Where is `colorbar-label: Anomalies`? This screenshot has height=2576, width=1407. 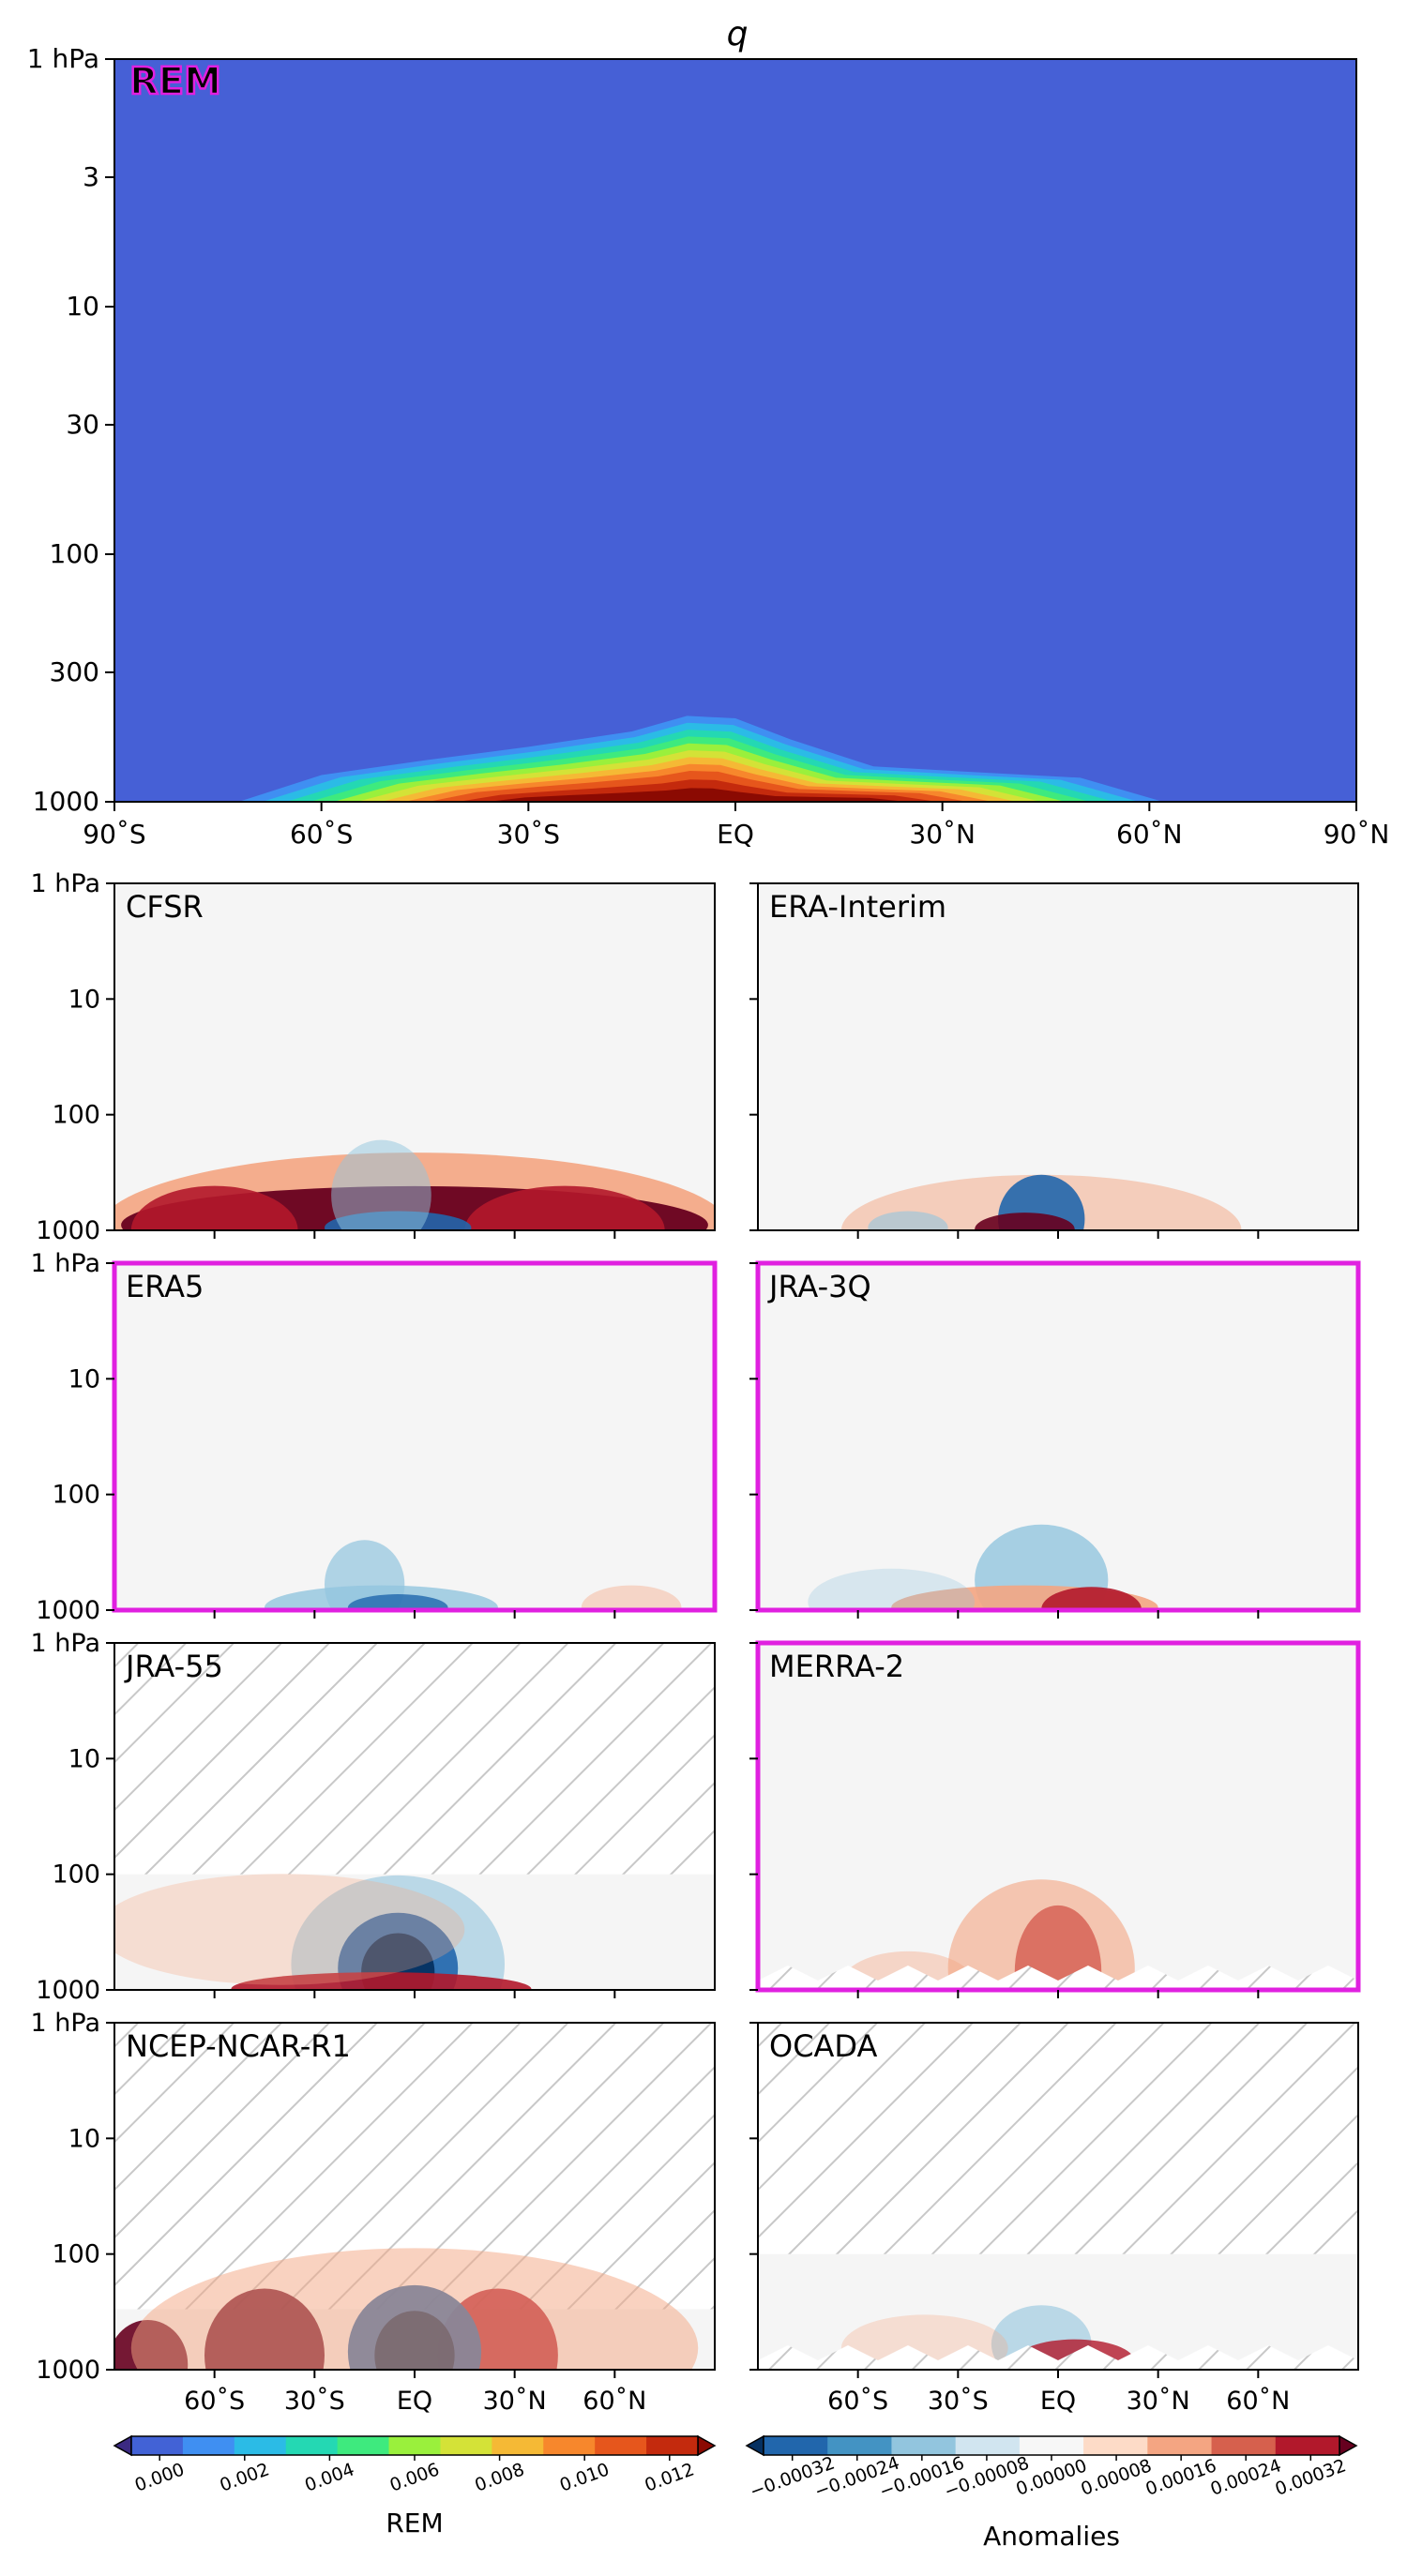
colorbar-label: Anomalies is located at coordinates (1051, 2536).